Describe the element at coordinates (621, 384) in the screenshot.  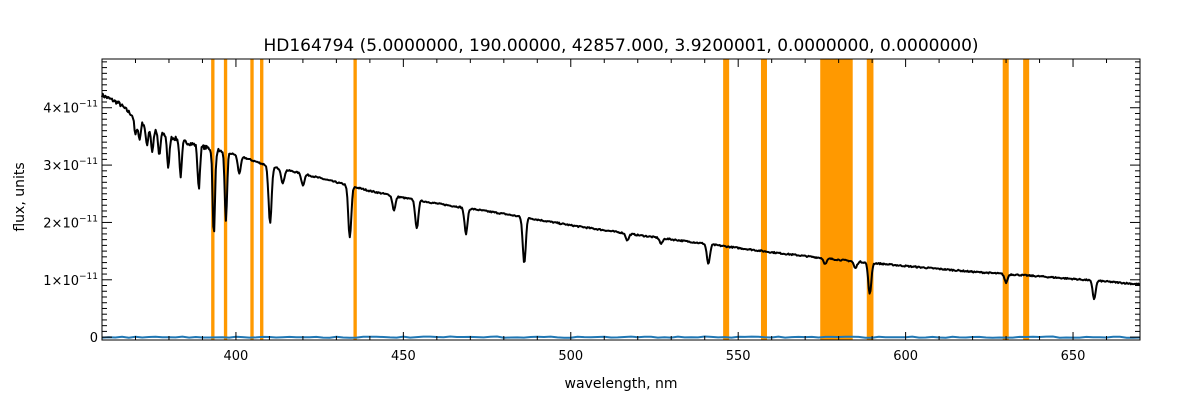
I see `x-axis-label: wavelength, nm` at that location.